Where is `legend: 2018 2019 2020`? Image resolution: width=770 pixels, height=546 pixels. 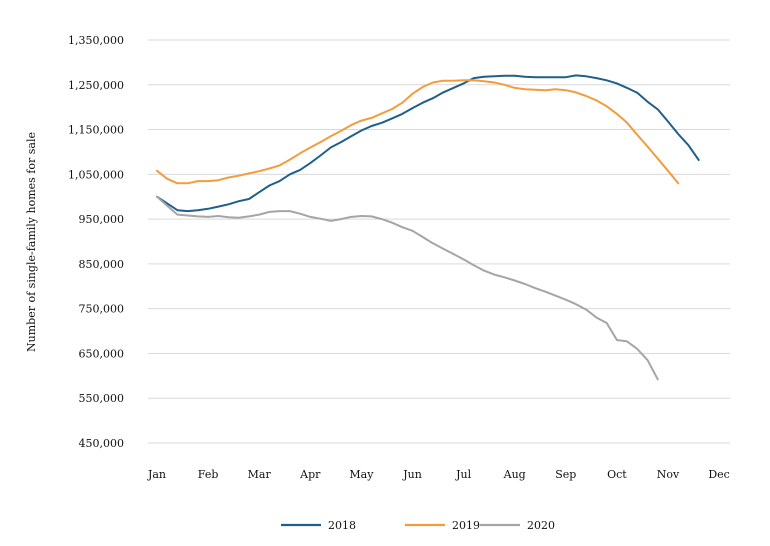 legend: 2018 2019 2020 is located at coordinates (418, 525).